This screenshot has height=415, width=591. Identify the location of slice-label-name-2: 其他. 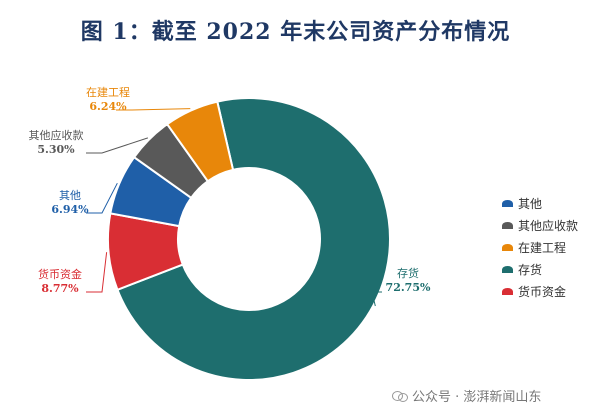
(70, 195).